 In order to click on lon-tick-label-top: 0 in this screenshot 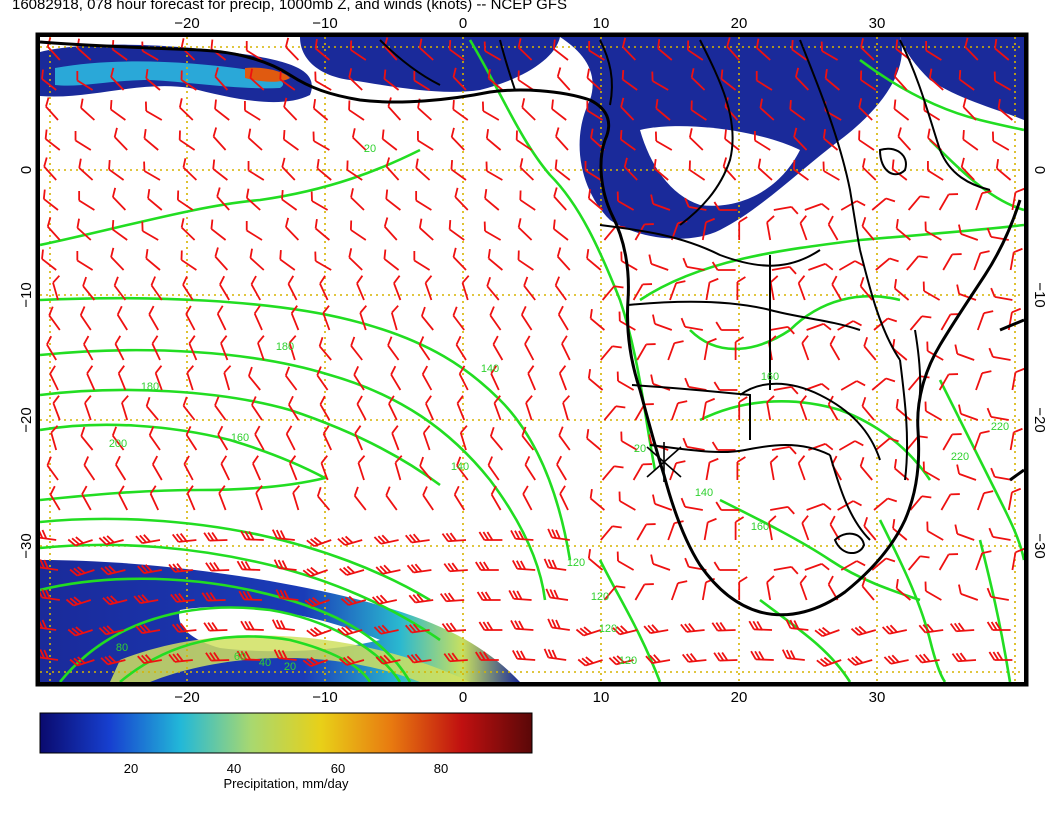, I will do `click(463, 23)`.